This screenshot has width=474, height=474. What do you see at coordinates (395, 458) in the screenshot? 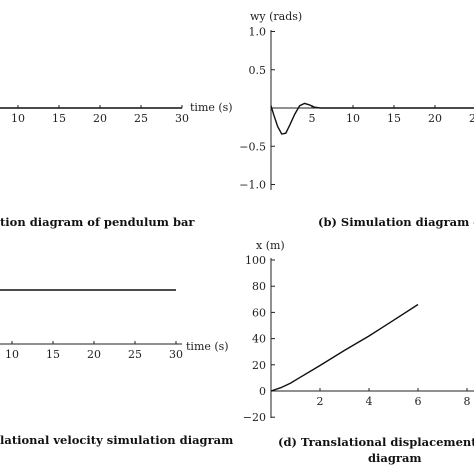
I see `panel-d-caption-line2: diagram` at bounding box center [395, 458].